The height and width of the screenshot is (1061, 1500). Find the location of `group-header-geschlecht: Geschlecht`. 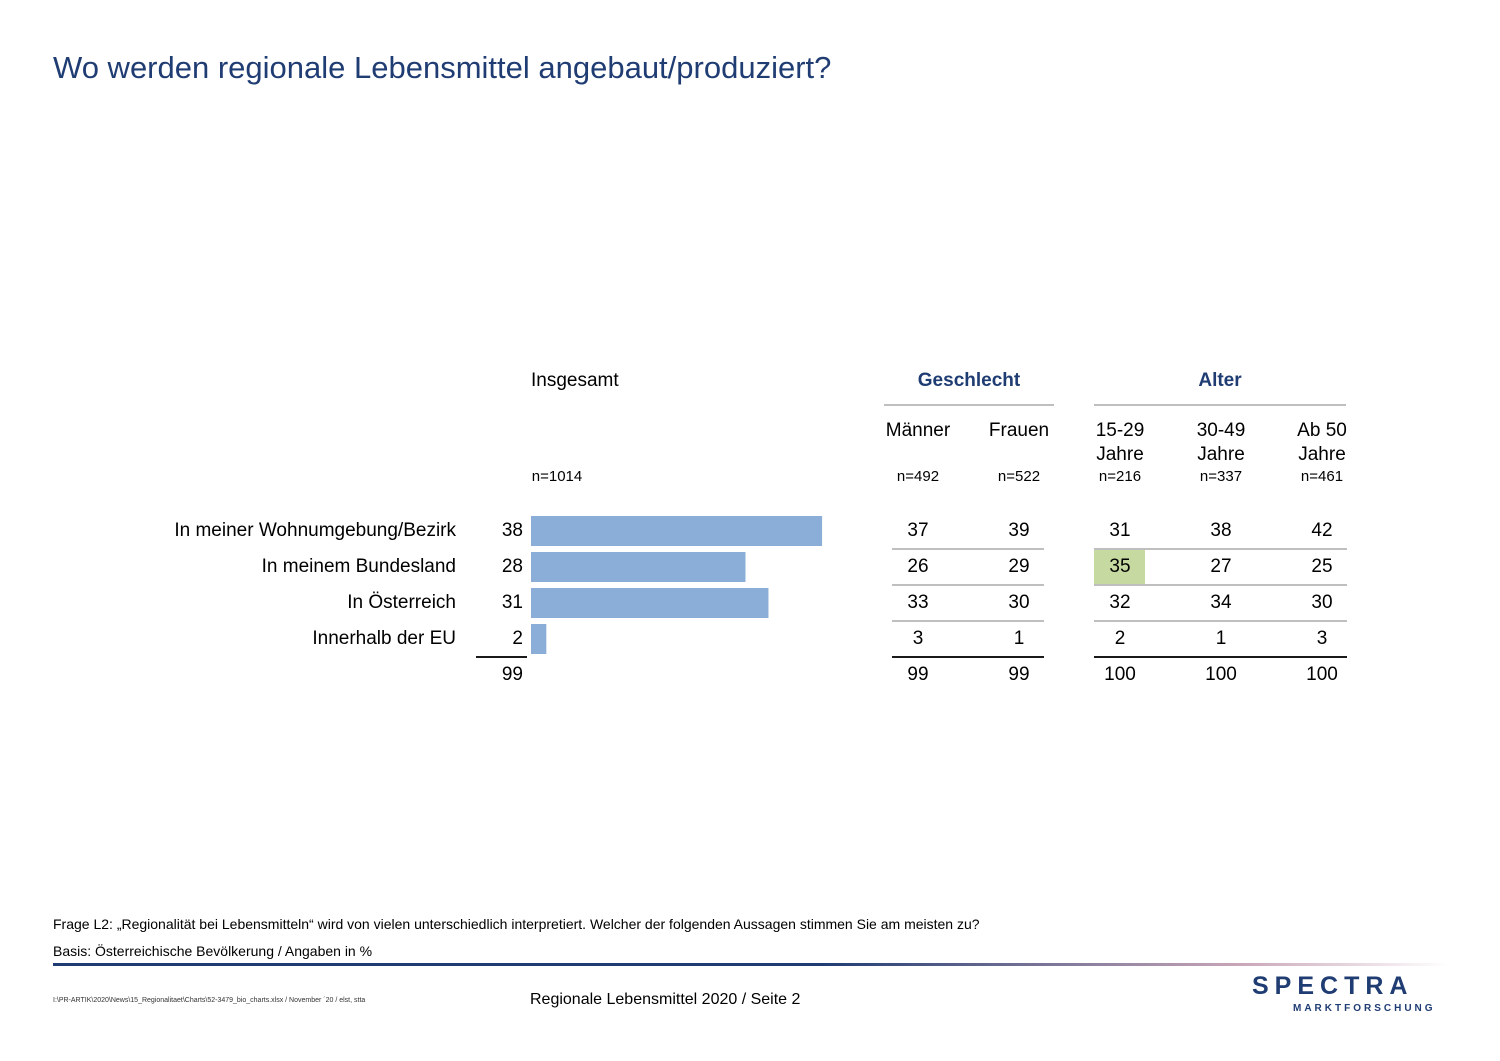

group-header-geschlecht: Geschlecht is located at coordinates (969, 380).